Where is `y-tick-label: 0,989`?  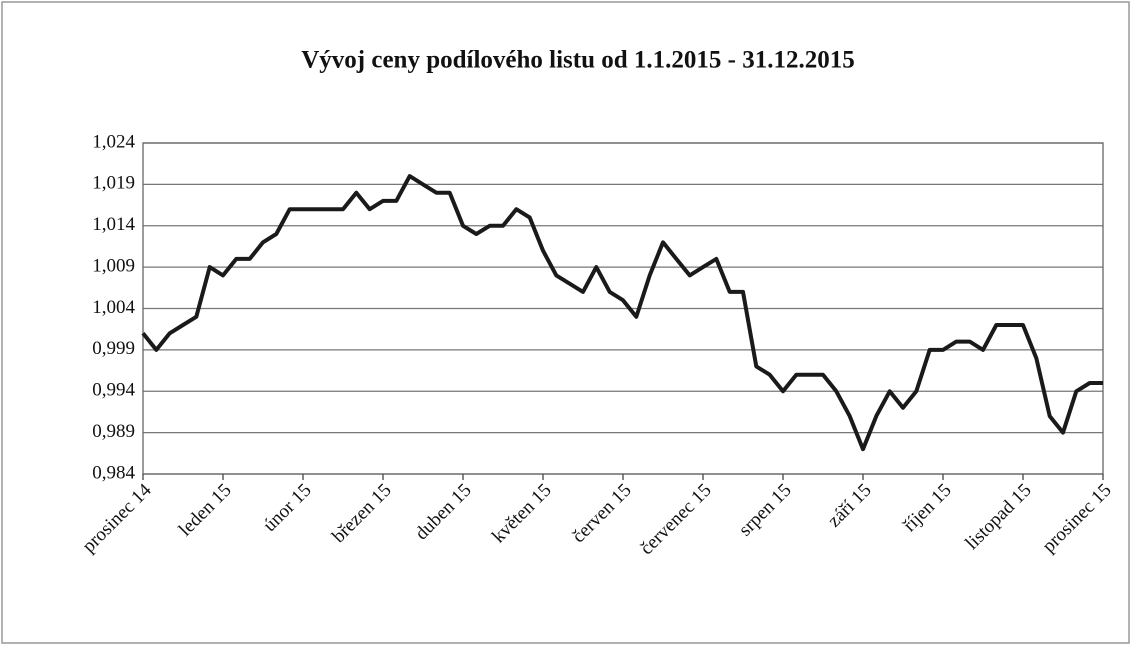 y-tick-label: 0,989 is located at coordinates (113, 431).